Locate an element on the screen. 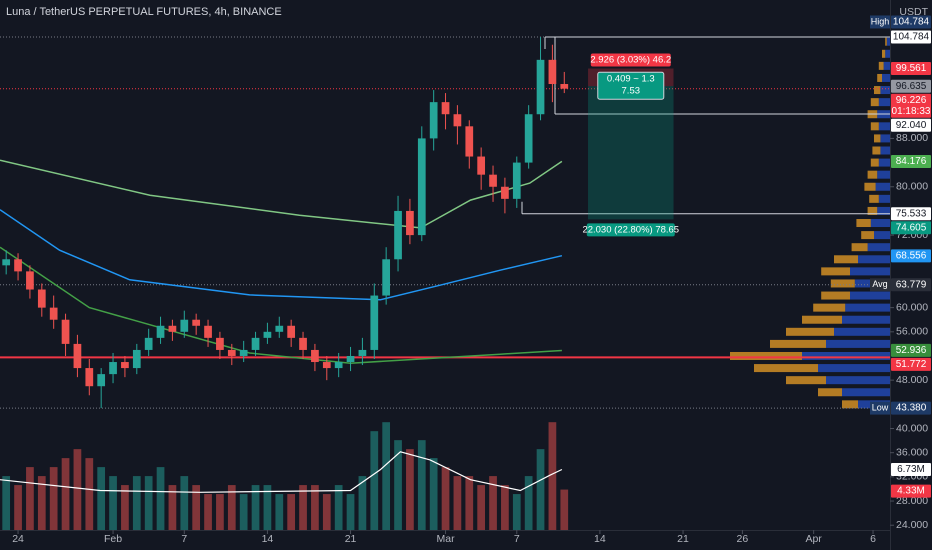 This screenshot has height=550, width=932. y-tick-label: 56.000 is located at coordinates (912, 332).